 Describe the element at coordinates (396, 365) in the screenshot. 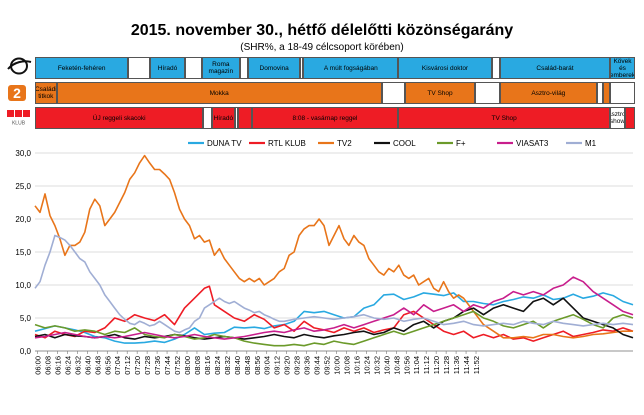

I see `x-tick-label: 10:48` at that location.